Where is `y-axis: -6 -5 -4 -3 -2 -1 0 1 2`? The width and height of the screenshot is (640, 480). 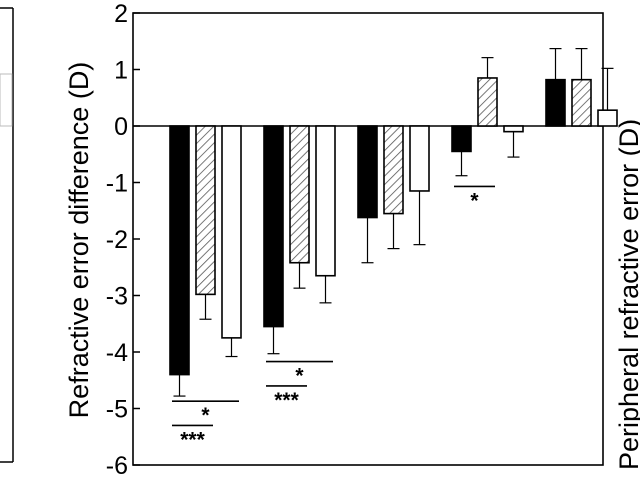
y-axis: -6 -5 -4 -3 -2 -1 0 1 2 is located at coordinates (123, 240).